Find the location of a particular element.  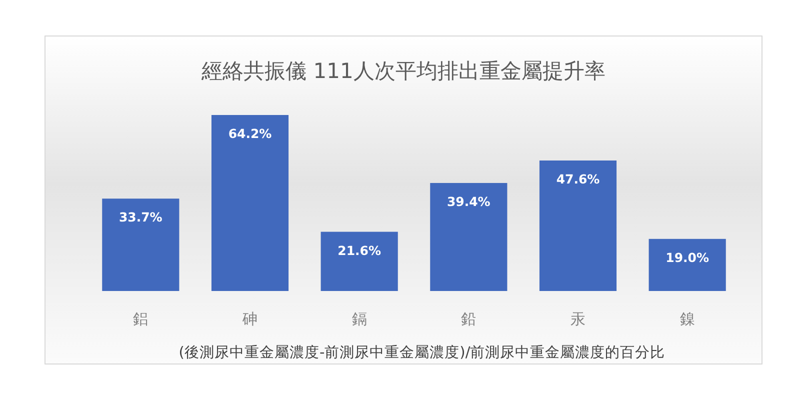

data-label: 64.2% is located at coordinates (250, 133).